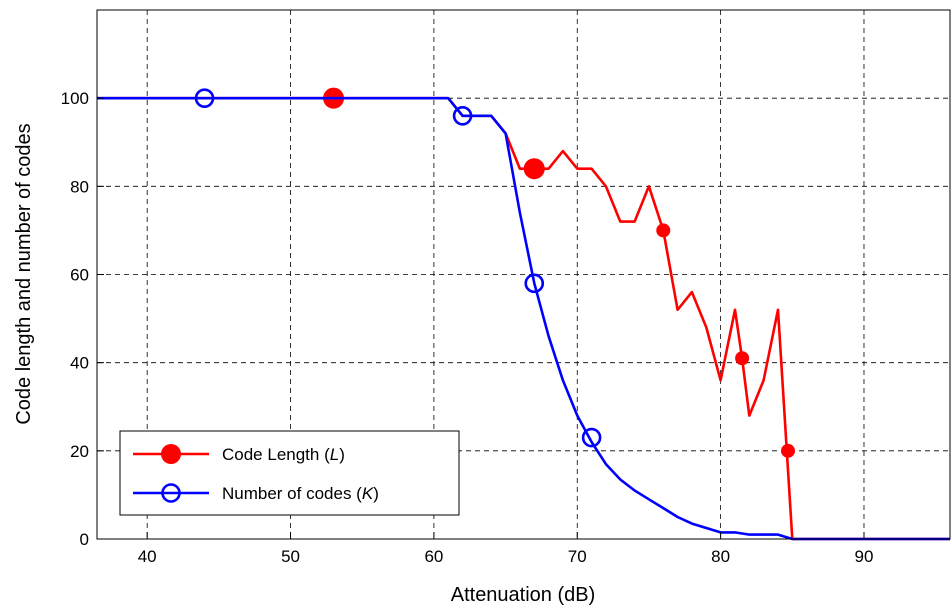  What do you see at coordinates (864, 556) in the screenshot?
I see `x-tick-label: 90` at bounding box center [864, 556].